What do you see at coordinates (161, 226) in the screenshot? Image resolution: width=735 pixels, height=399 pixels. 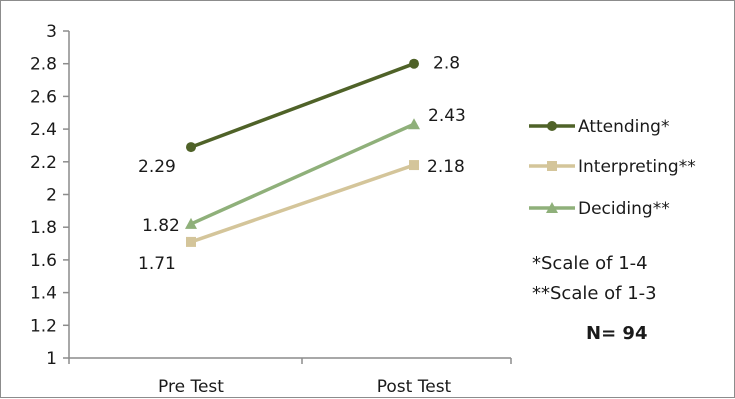 I see `data-label: 1.82` at bounding box center [161, 226].